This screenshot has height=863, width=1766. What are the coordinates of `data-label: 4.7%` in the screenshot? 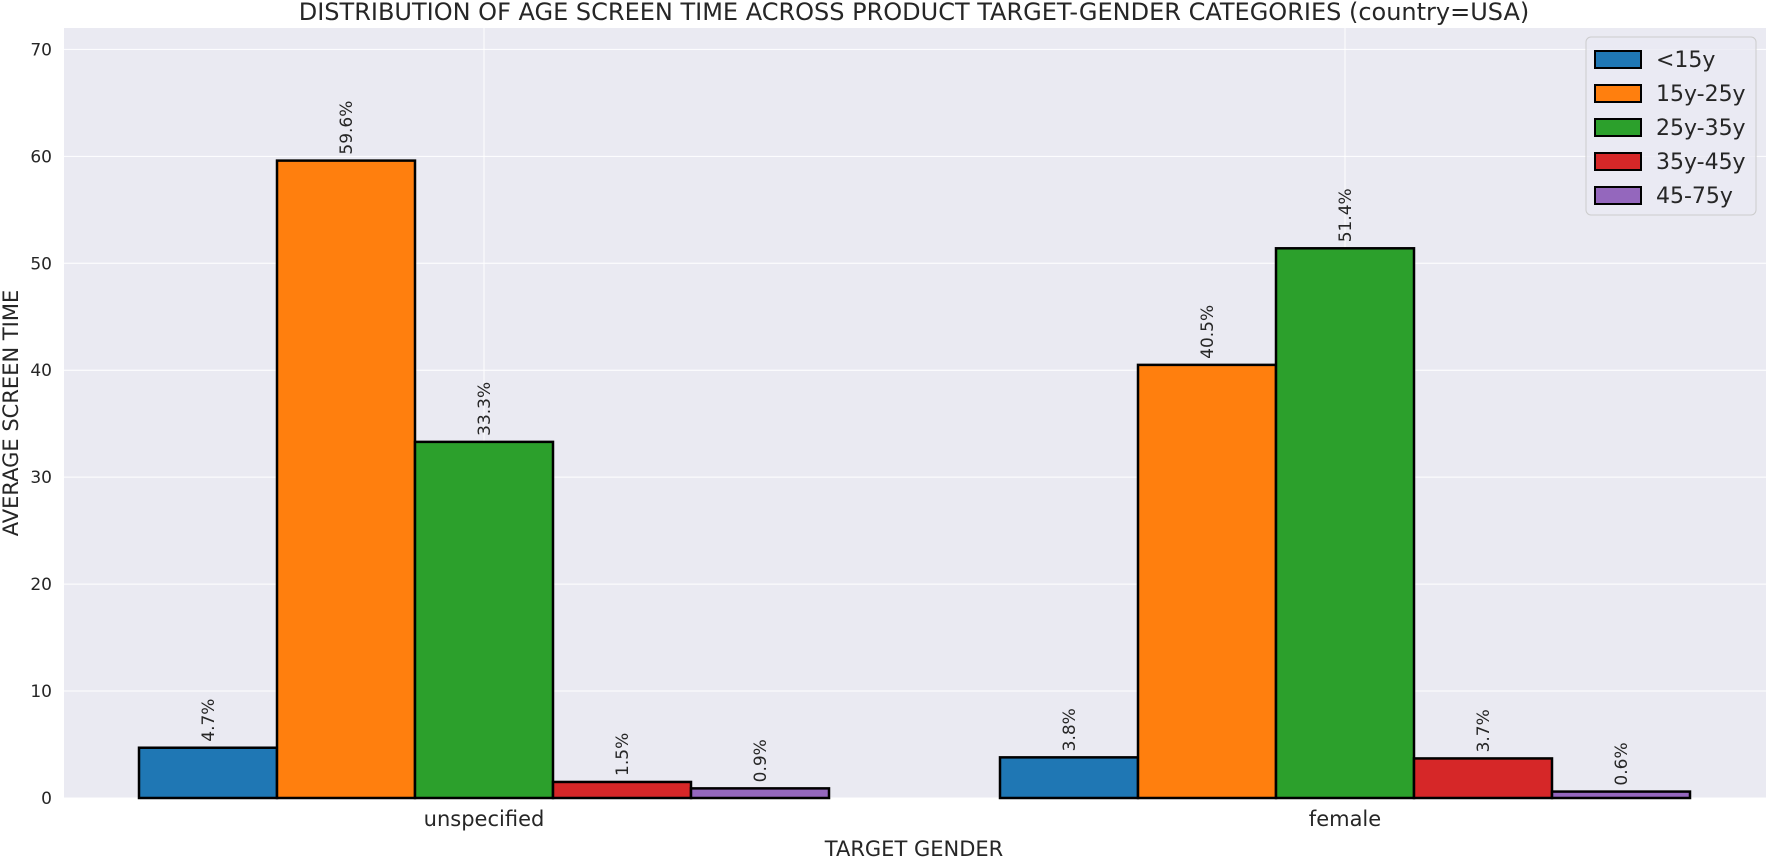 It's located at (209, 720).